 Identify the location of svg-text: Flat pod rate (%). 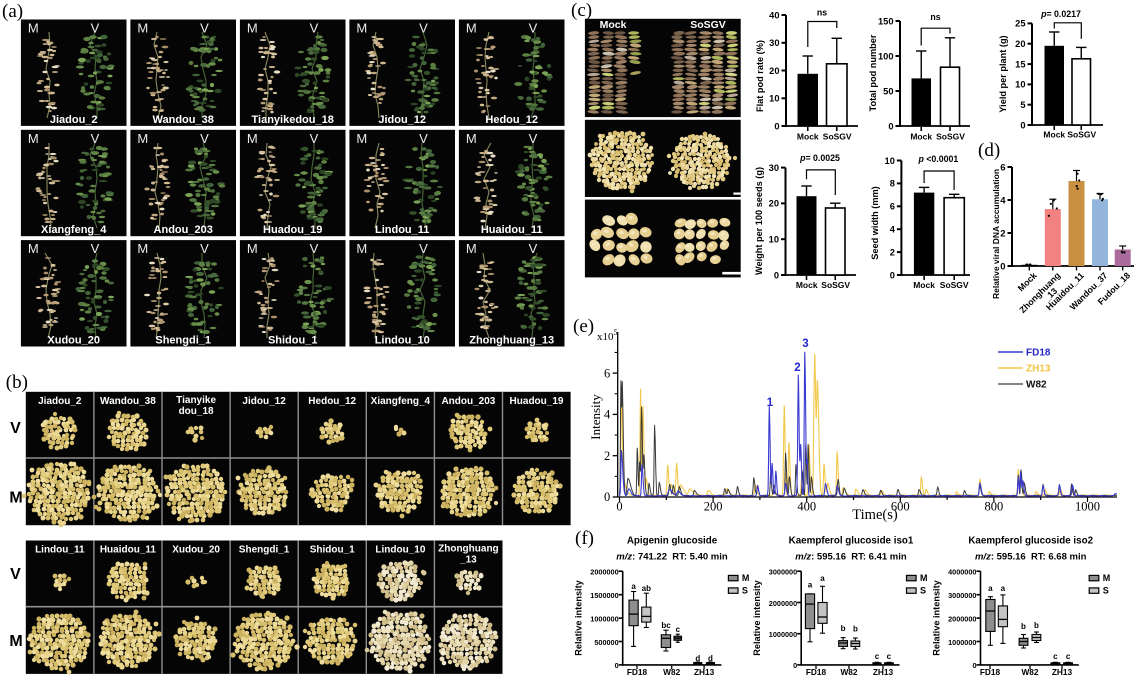
(760, 76).